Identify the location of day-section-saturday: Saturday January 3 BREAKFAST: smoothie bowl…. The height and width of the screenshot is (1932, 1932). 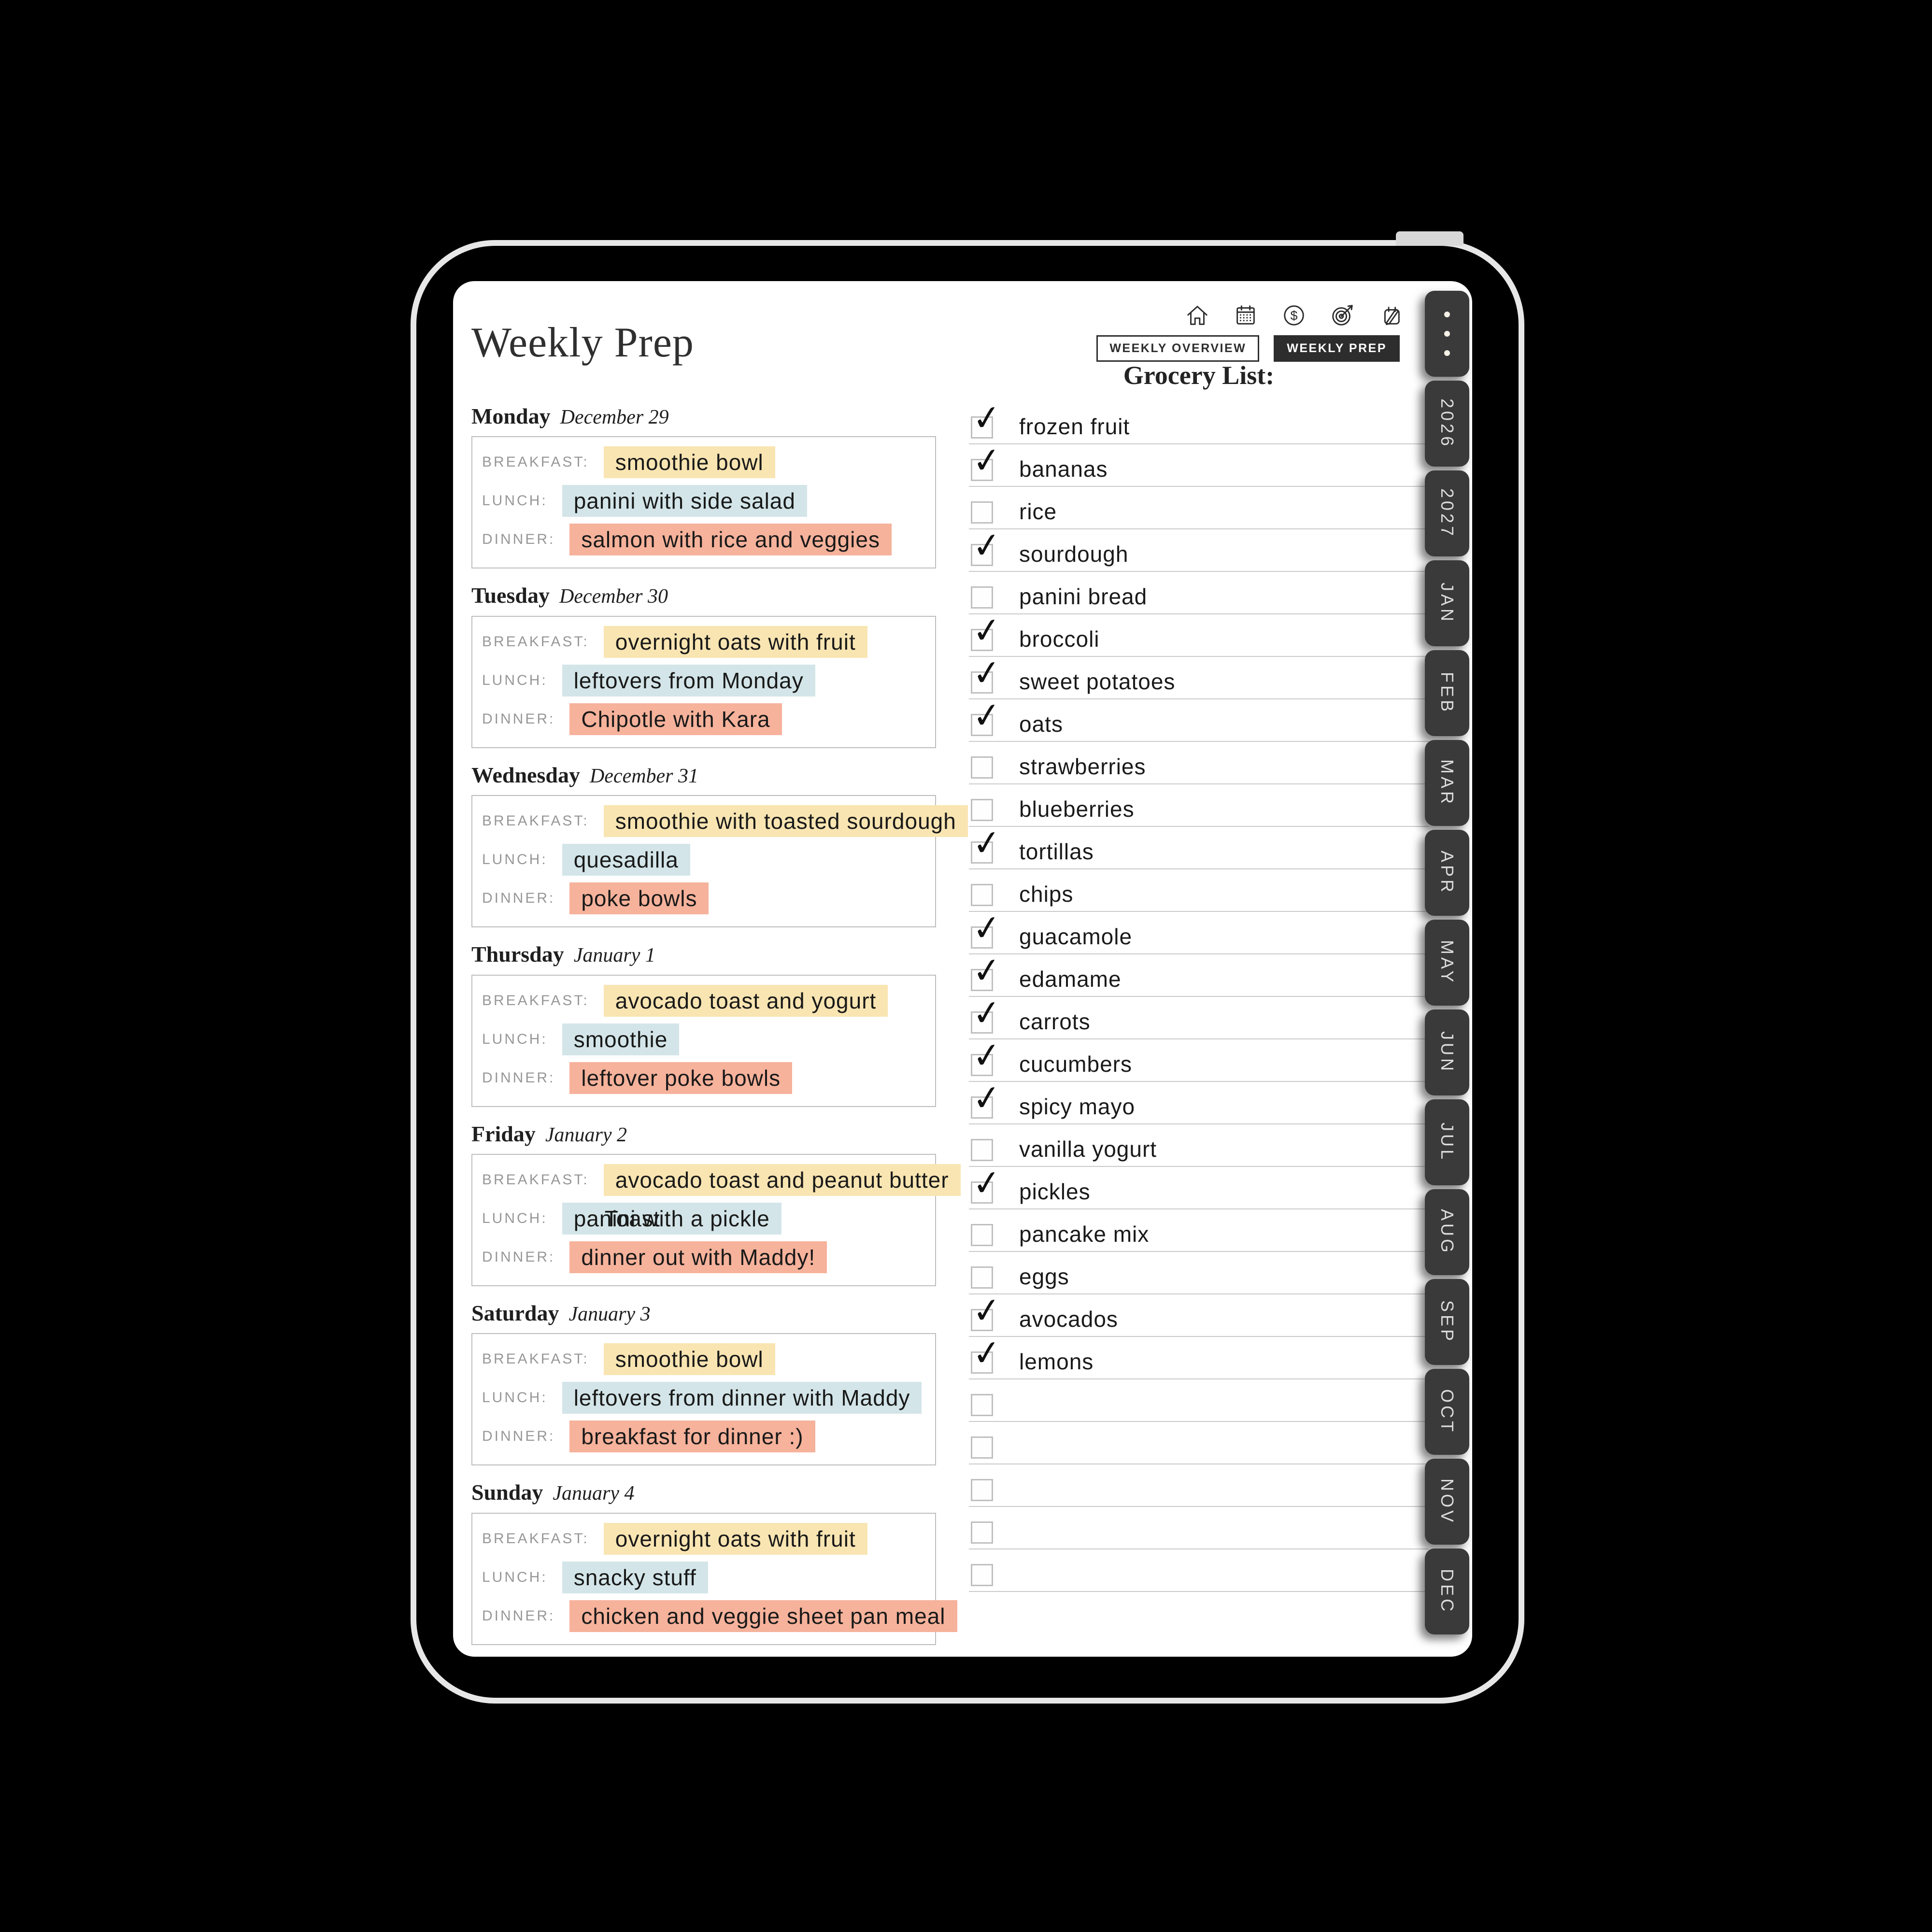
(703, 1383).